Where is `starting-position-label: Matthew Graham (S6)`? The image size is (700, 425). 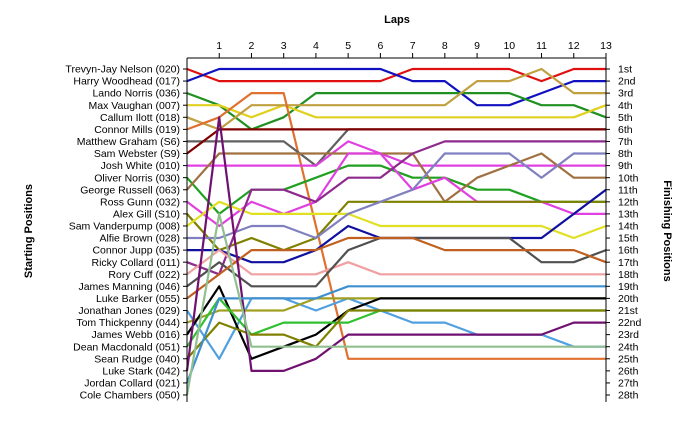 starting-position-label: Matthew Graham (S6) is located at coordinates (128, 142).